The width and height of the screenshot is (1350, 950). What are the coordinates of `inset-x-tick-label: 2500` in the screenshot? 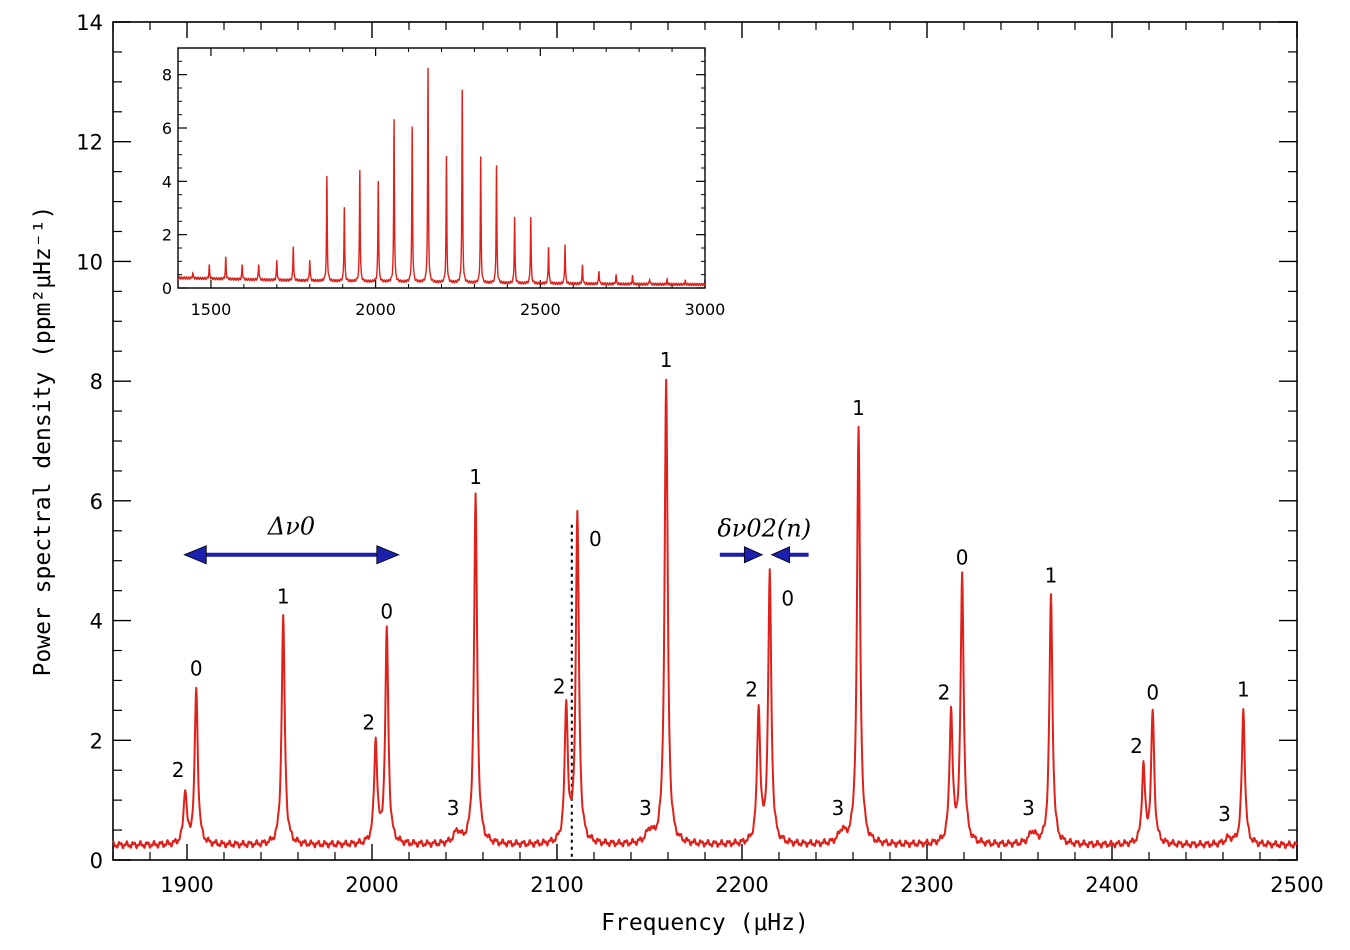 It's located at (540, 309).